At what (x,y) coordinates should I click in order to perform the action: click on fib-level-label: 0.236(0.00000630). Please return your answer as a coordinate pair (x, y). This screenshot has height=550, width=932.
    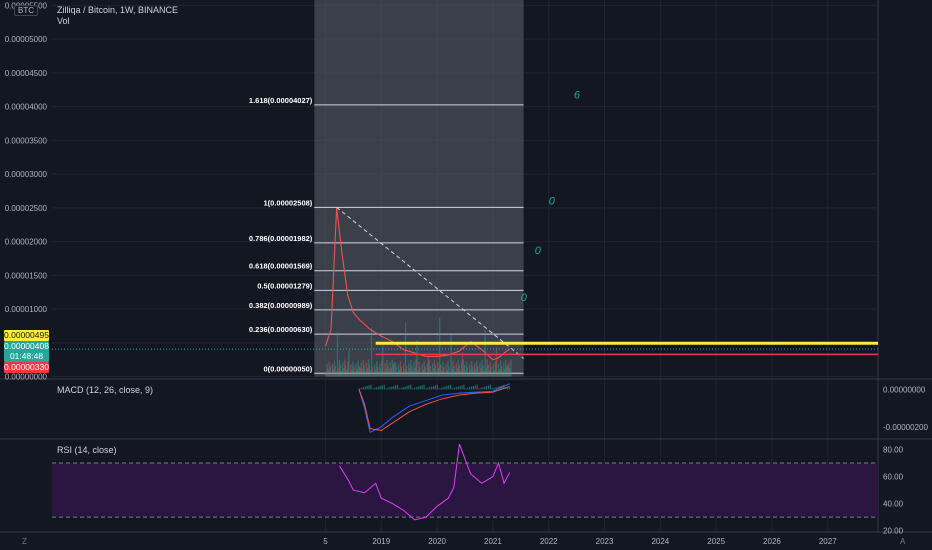
    Looking at the image, I should click on (281, 329).